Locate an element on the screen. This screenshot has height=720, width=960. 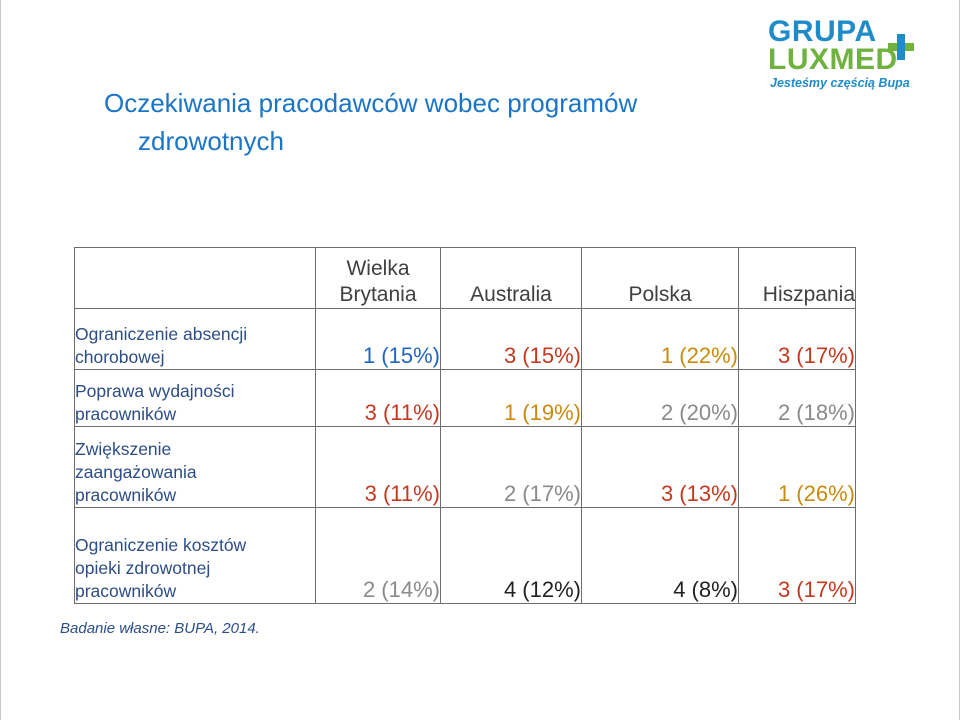
logo-text-grupa: GRUPA is located at coordinates (822, 31).